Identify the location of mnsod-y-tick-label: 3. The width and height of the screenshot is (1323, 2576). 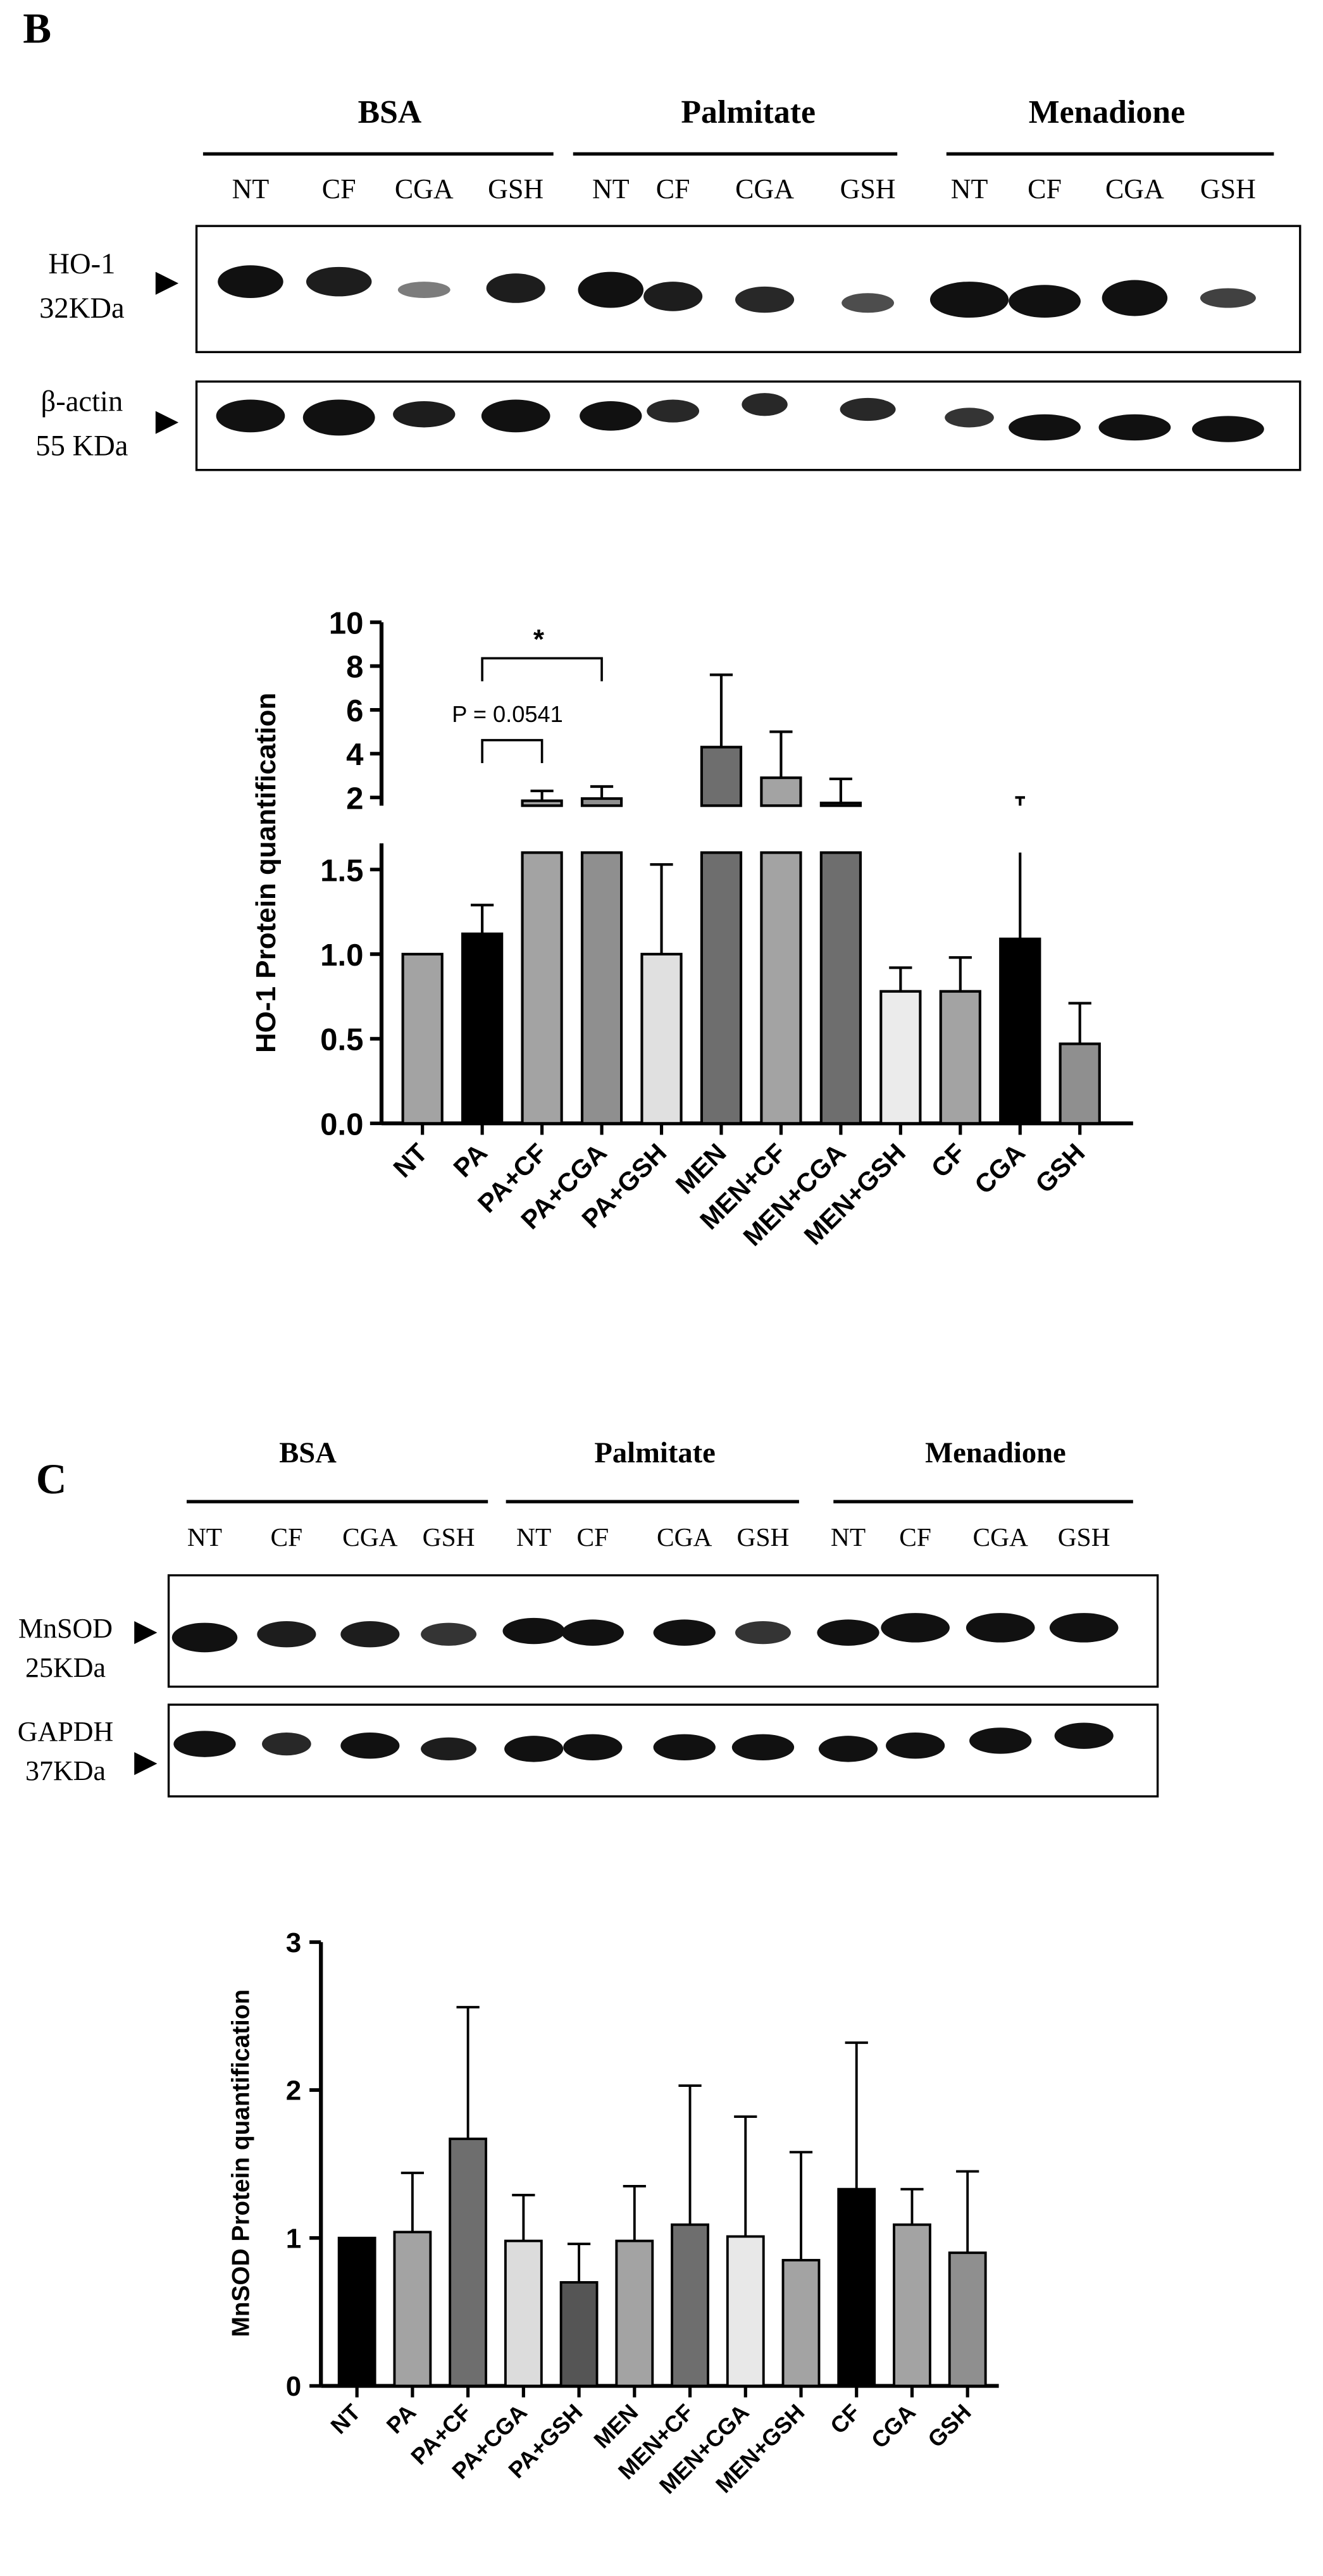
(293, 1943).